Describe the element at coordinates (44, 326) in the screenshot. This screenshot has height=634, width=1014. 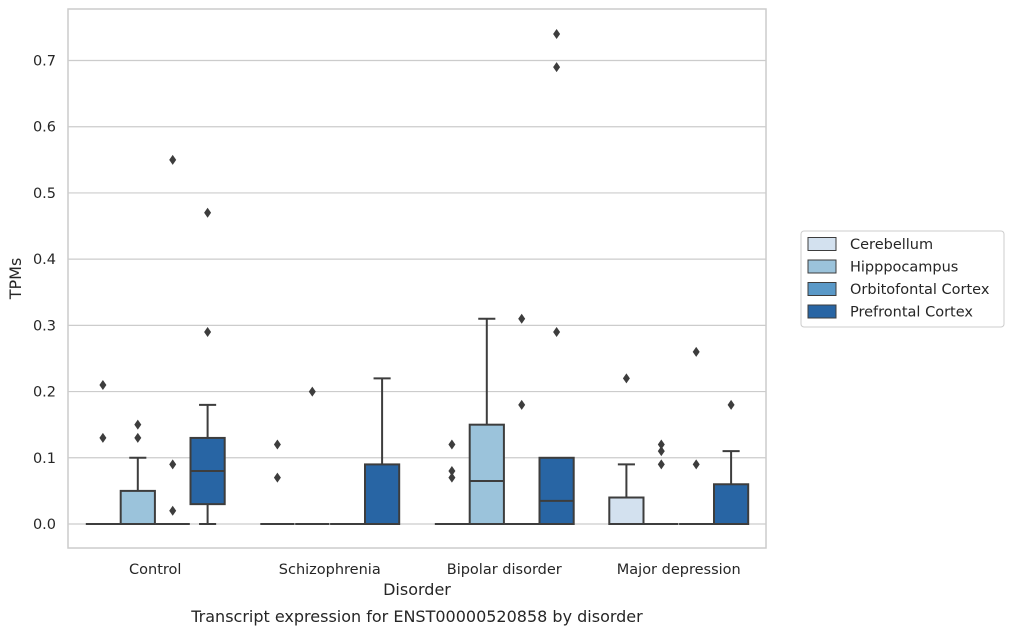
I see `y-tick-label: 0.3` at that location.